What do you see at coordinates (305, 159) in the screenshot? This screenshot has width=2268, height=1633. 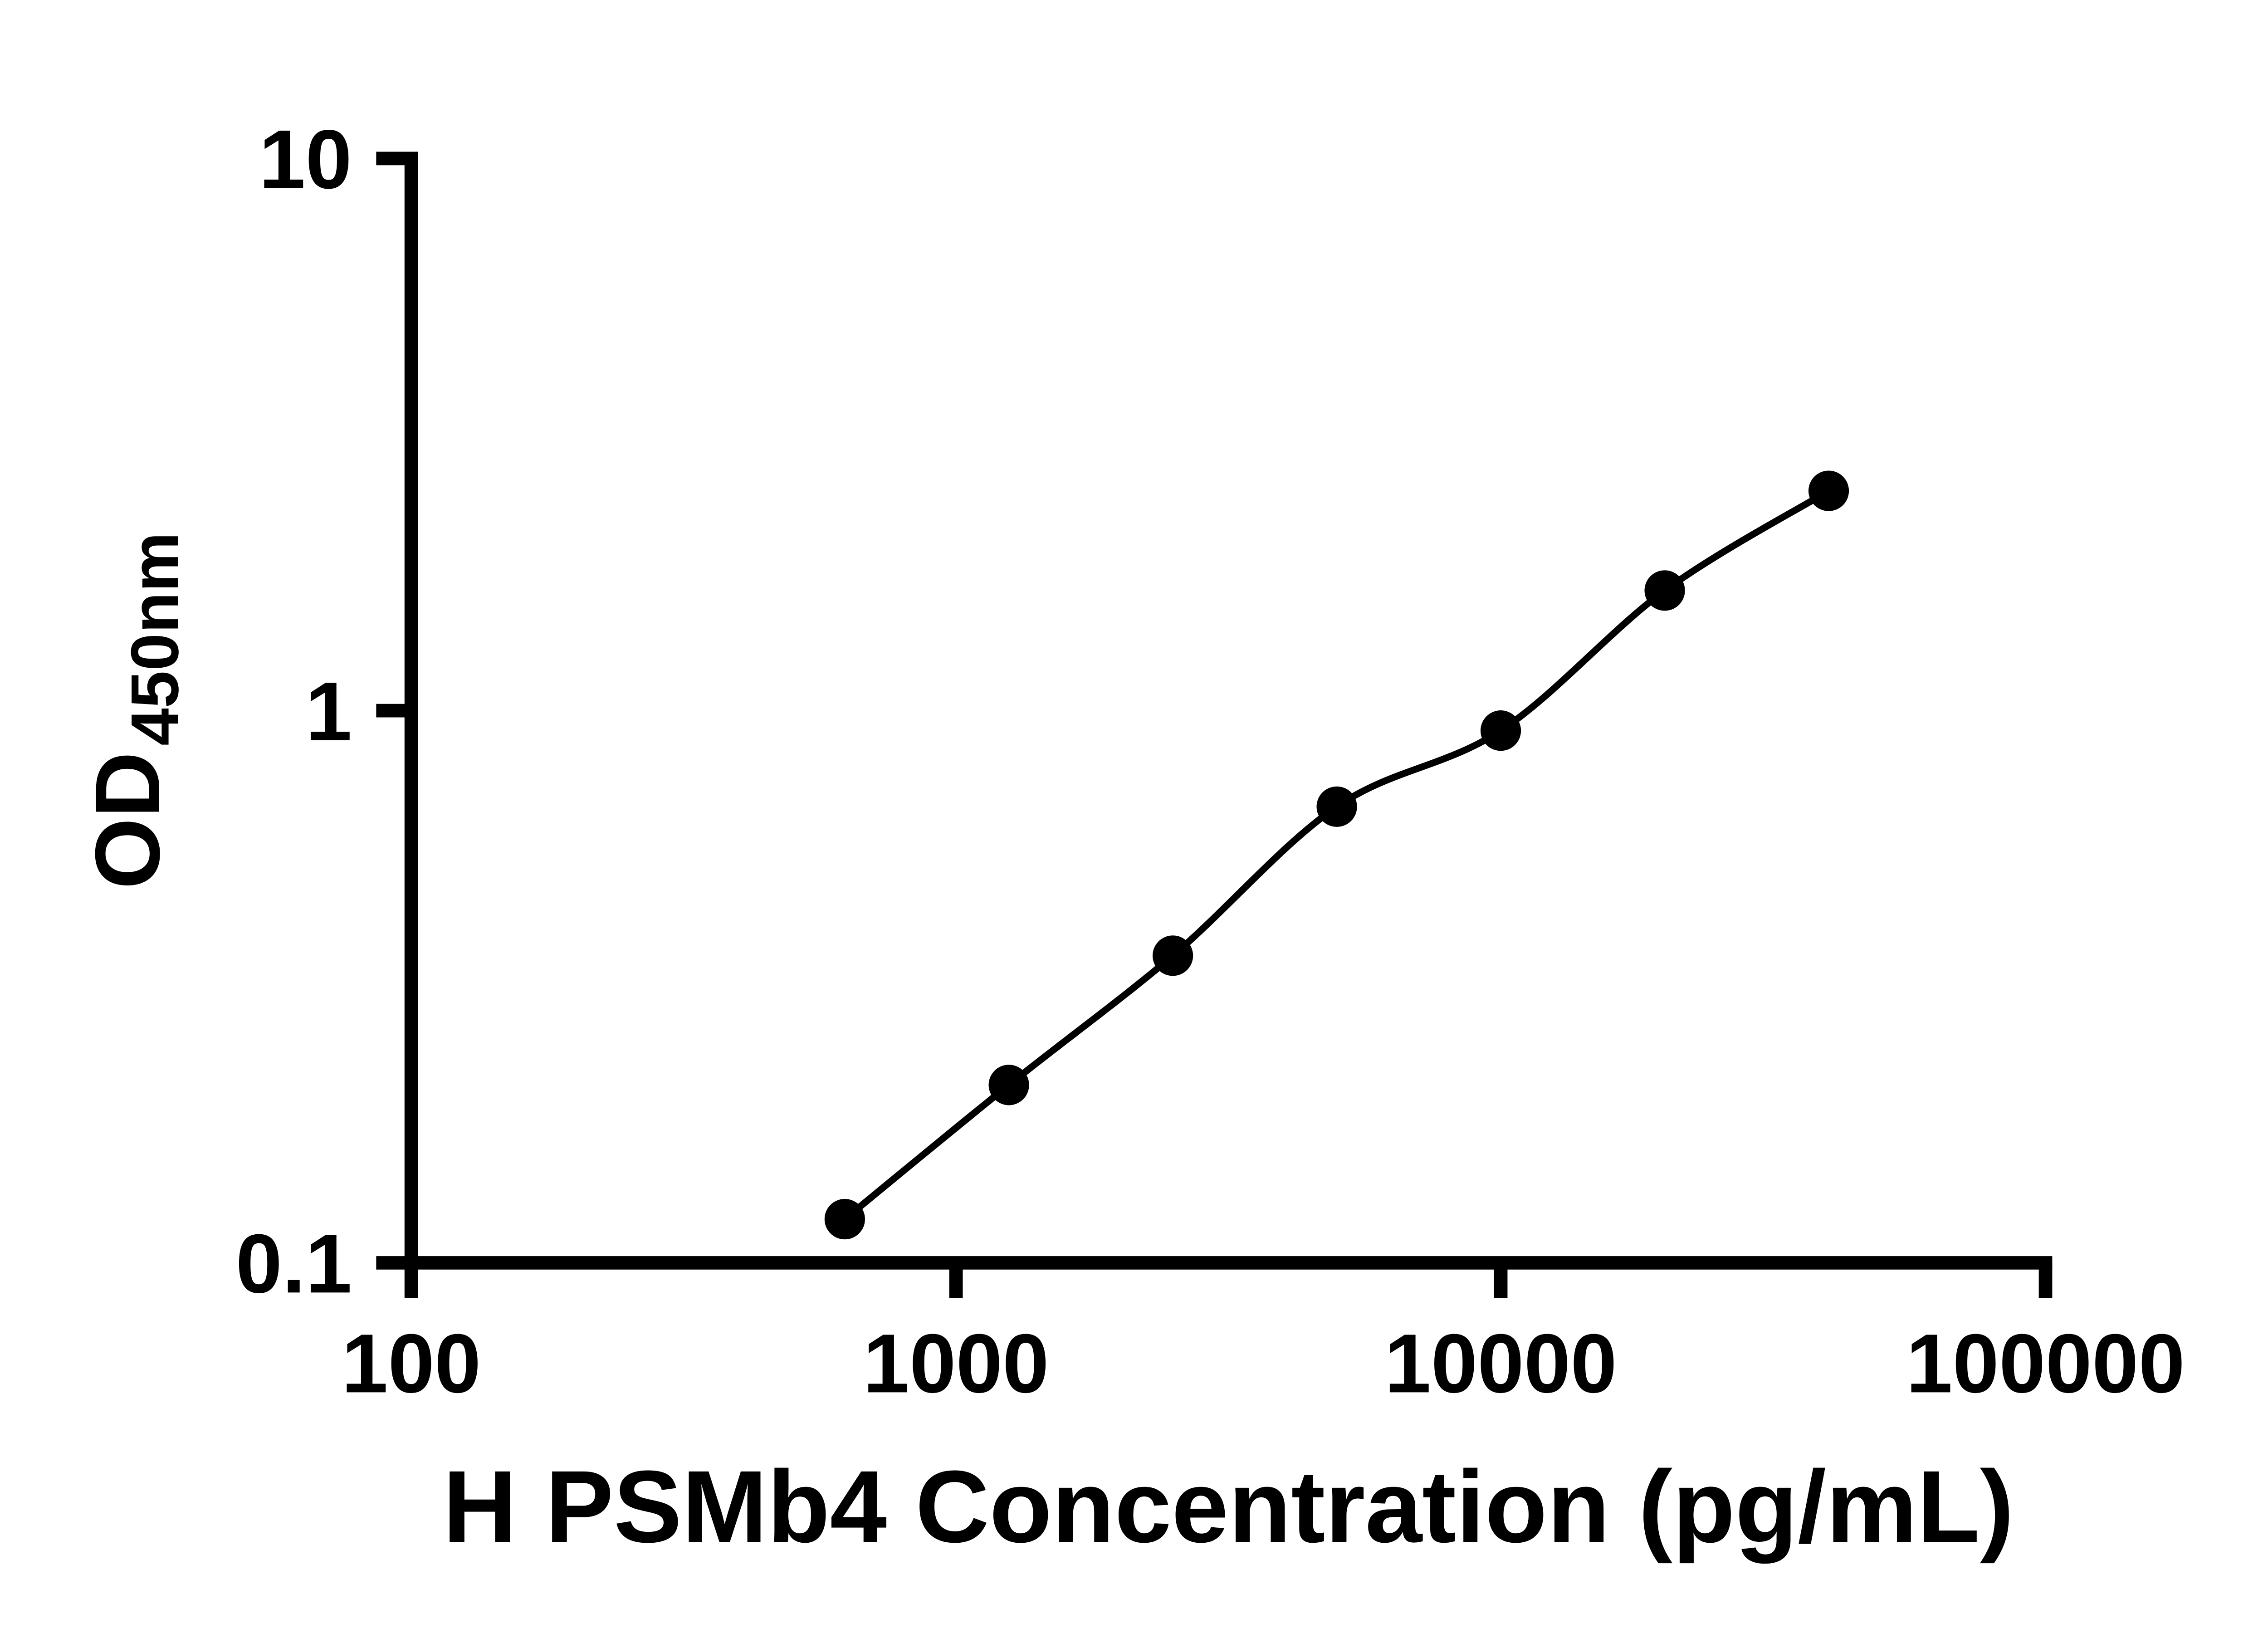 I see `y-axis-tick-label: 10` at bounding box center [305, 159].